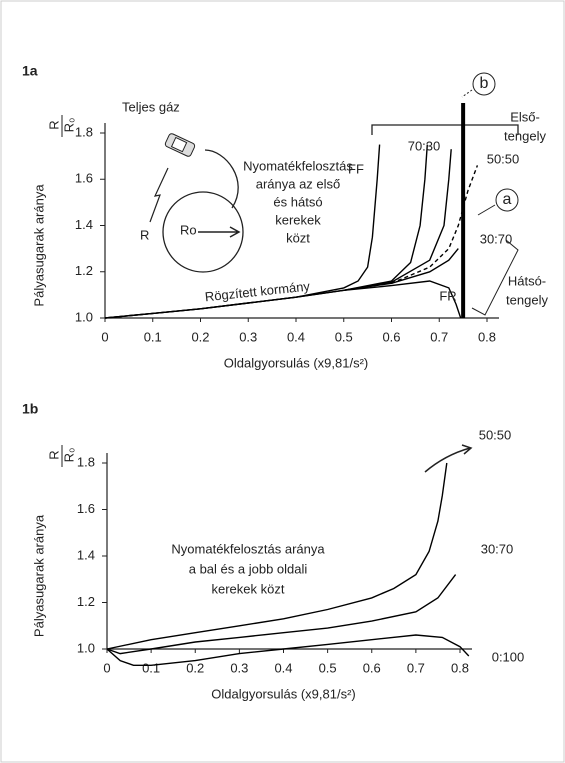 The height and width of the screenshot is (763, 565). What do you see at coordinates (248, 568) in the screenshot?
I see `annotation: a bal és a jobb oldali` at bounding box center [248, 568].